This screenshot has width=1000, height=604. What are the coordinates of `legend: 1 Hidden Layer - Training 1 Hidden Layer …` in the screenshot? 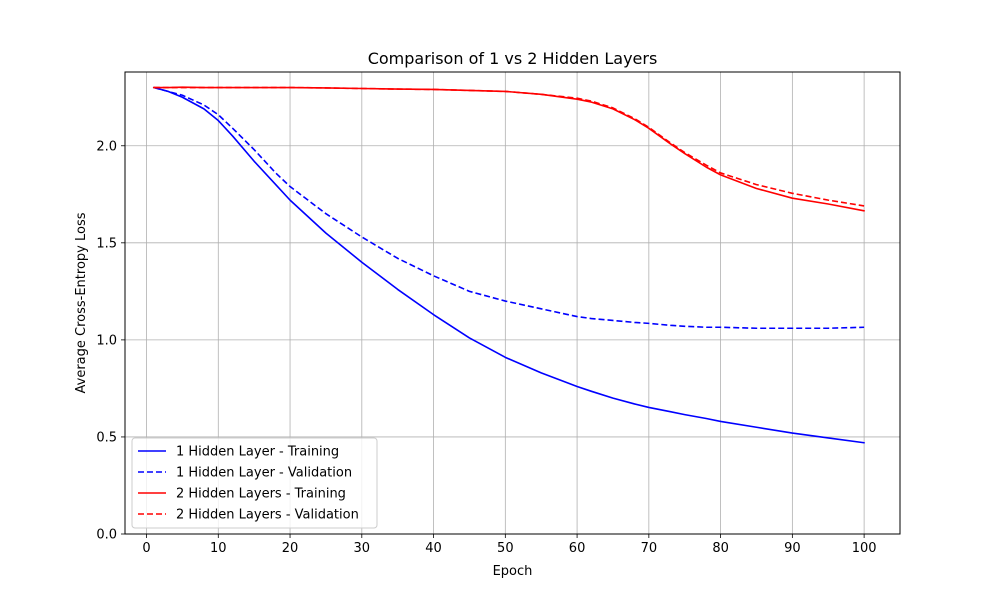 It's located at (254, 483).